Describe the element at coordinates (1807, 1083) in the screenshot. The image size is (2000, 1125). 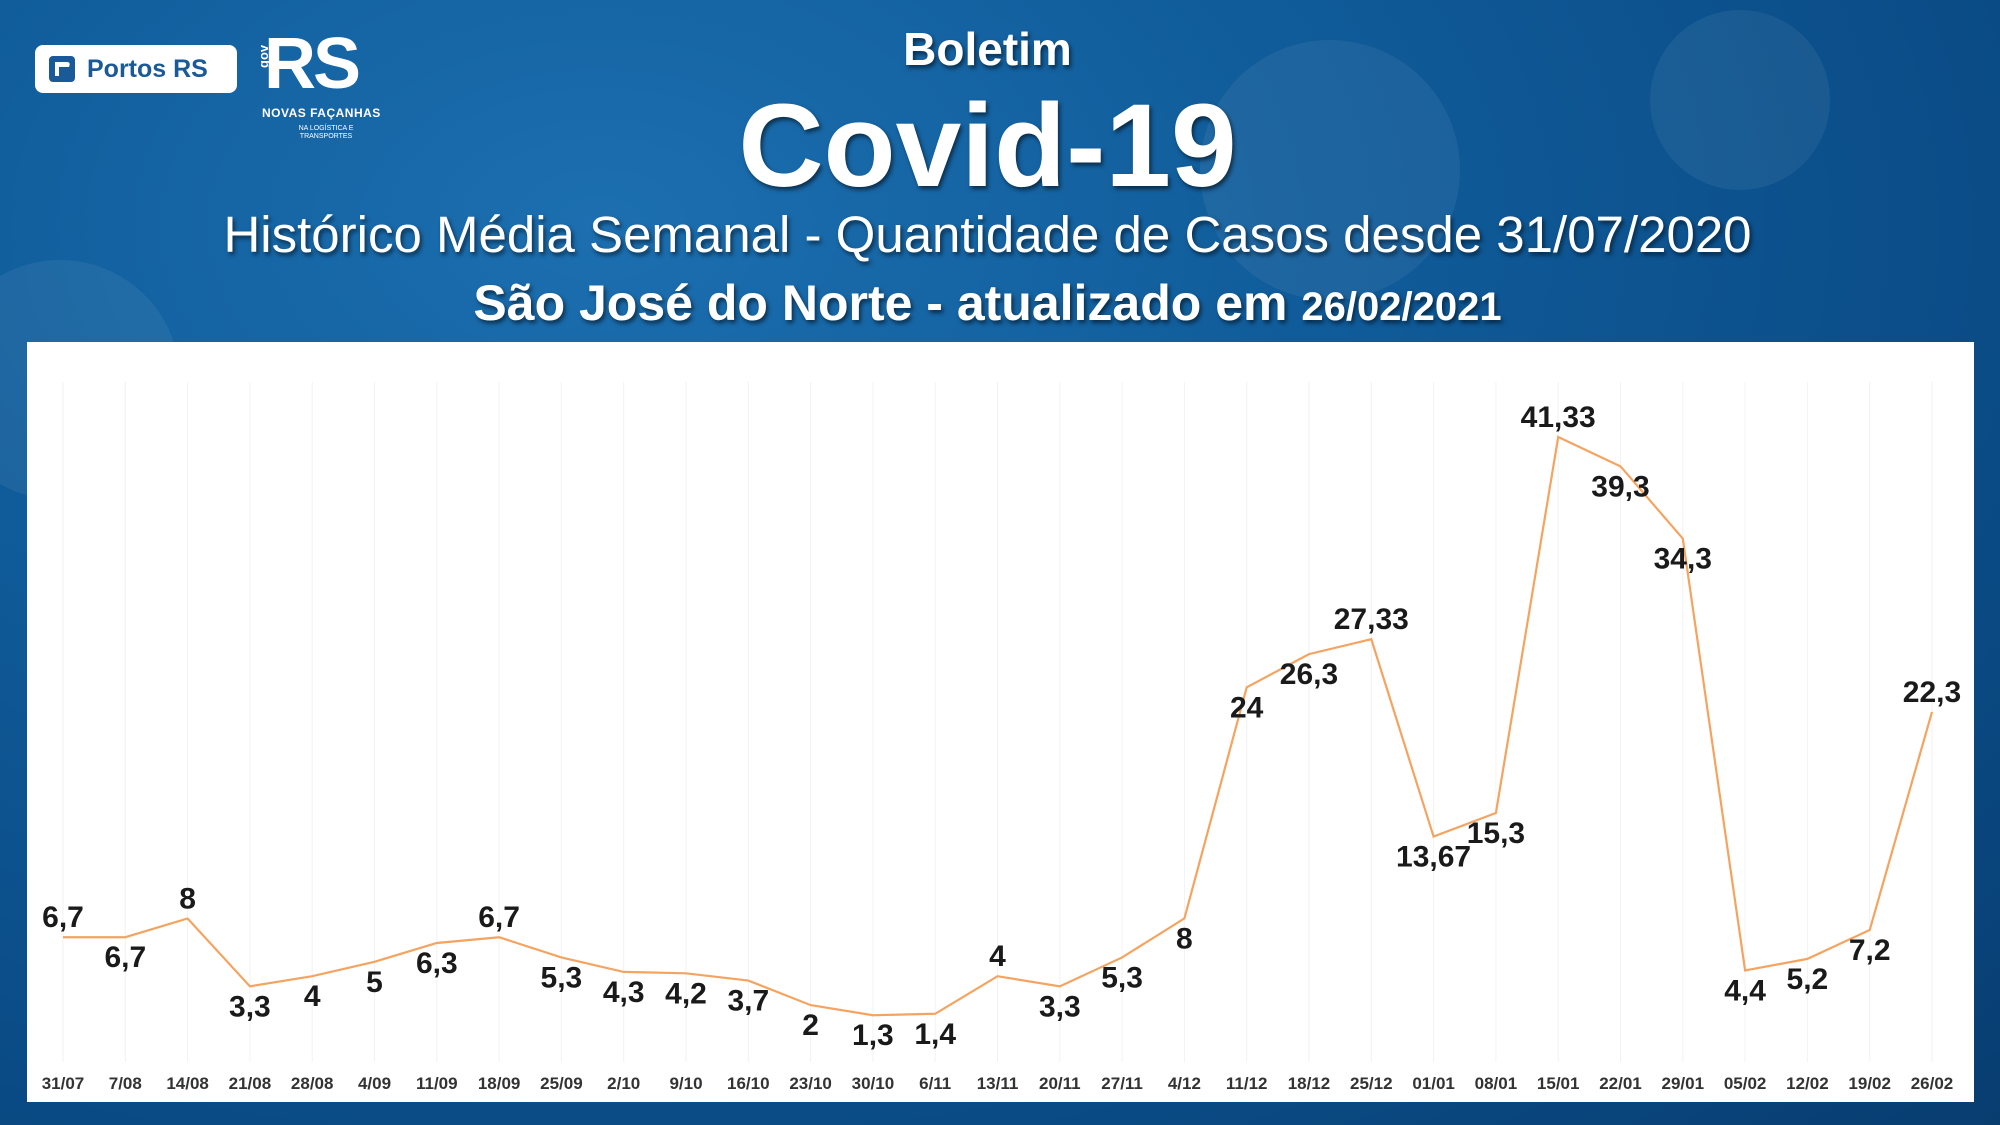
I see `x-tick-label: 12/02` at that location.